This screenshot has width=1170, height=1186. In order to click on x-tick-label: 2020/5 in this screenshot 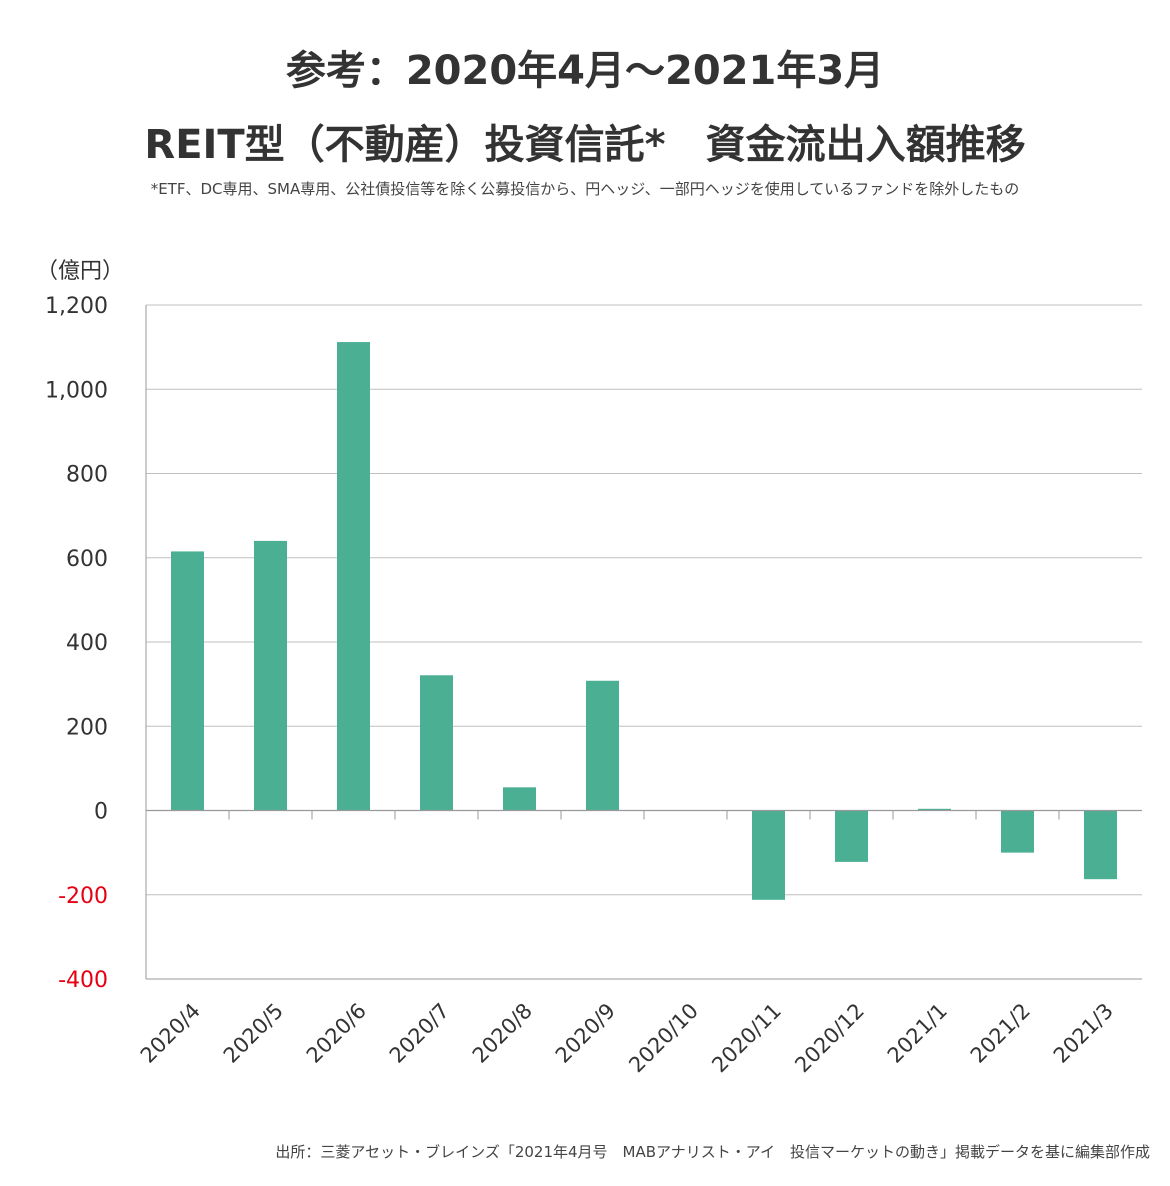, I will do `click(253, 1033)`.